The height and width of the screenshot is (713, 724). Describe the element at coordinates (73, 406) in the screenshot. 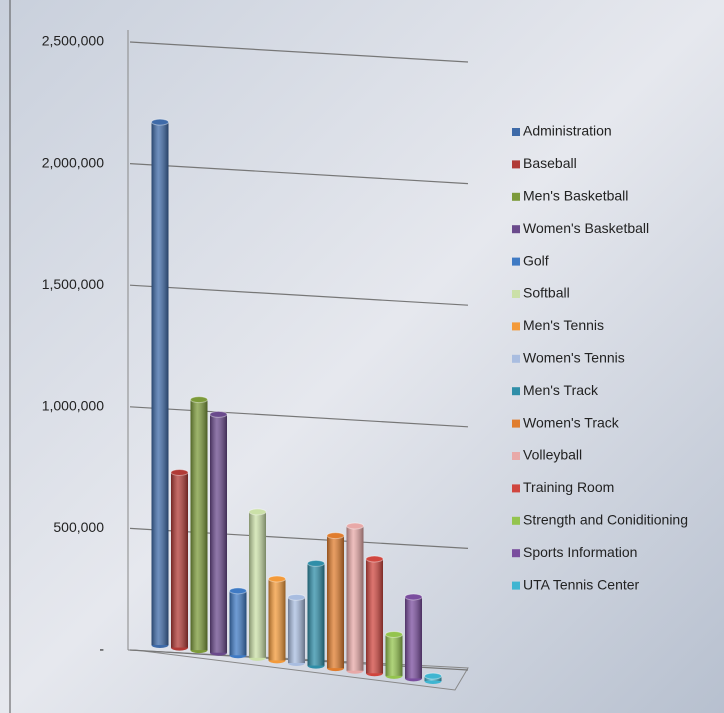

I see `y-tick-label: 1,000,000` at that location.